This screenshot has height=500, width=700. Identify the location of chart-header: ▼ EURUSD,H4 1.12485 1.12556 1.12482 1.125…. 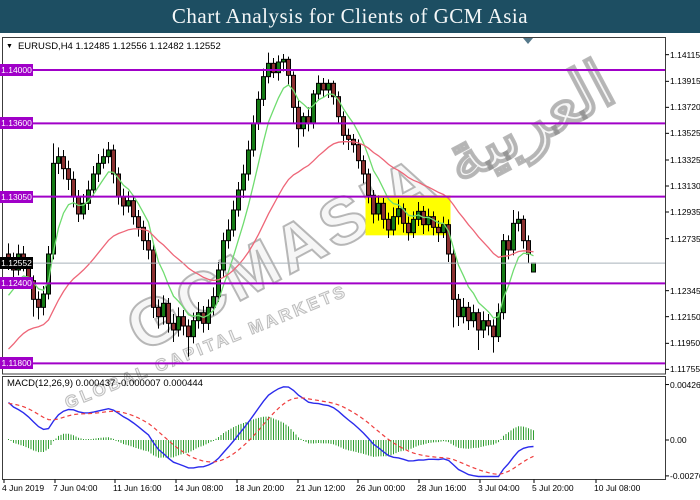
(113, 46).